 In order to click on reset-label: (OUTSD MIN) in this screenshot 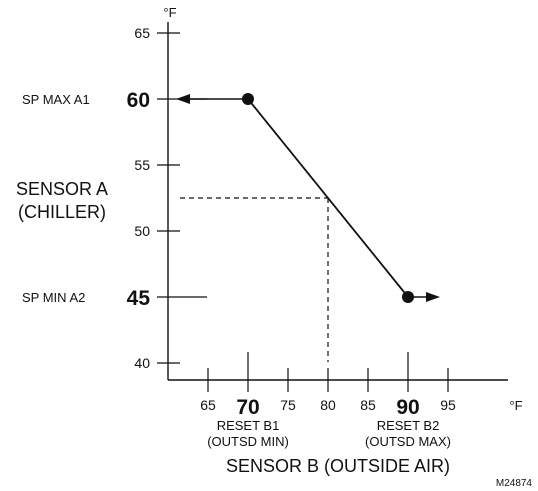, I will do `click(248, 441)`.